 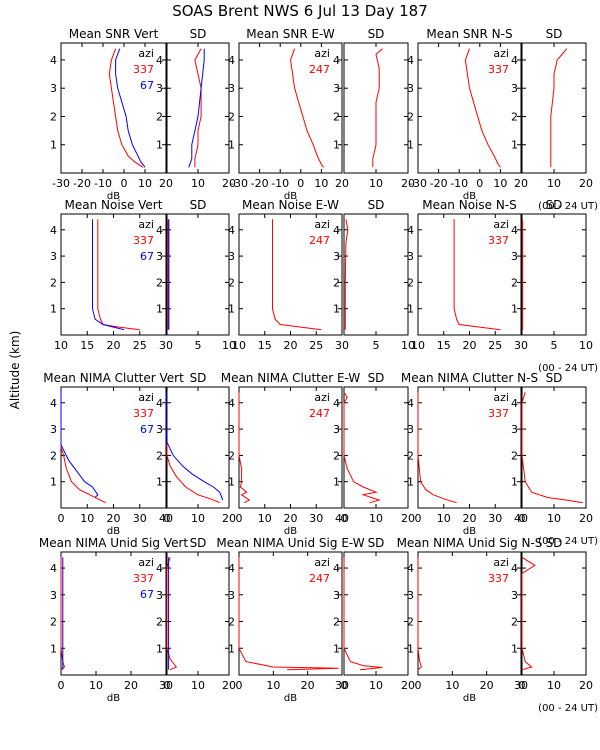 I want to click on panel: Mean SNR N-S 1 2 3 4 -30 -20 -10 0 10 20 dB azi 337, so click(x=467, y=114).